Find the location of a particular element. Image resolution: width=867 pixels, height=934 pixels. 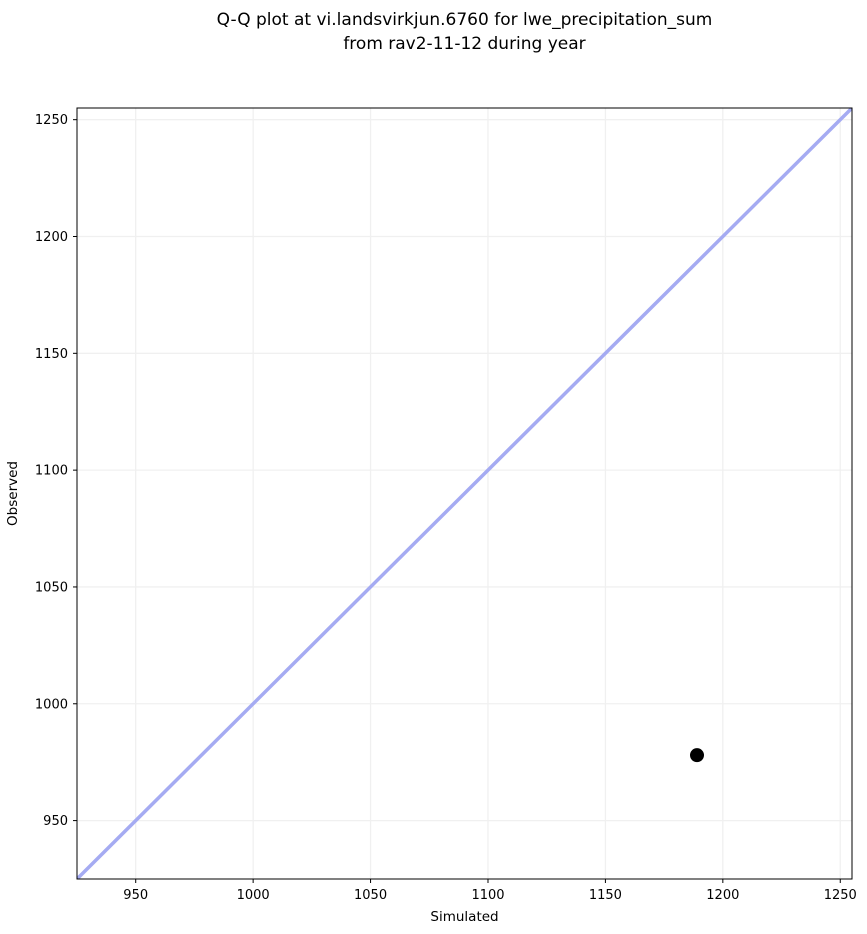

x-tick-label: 1200 is located at coordinates (722, 895).